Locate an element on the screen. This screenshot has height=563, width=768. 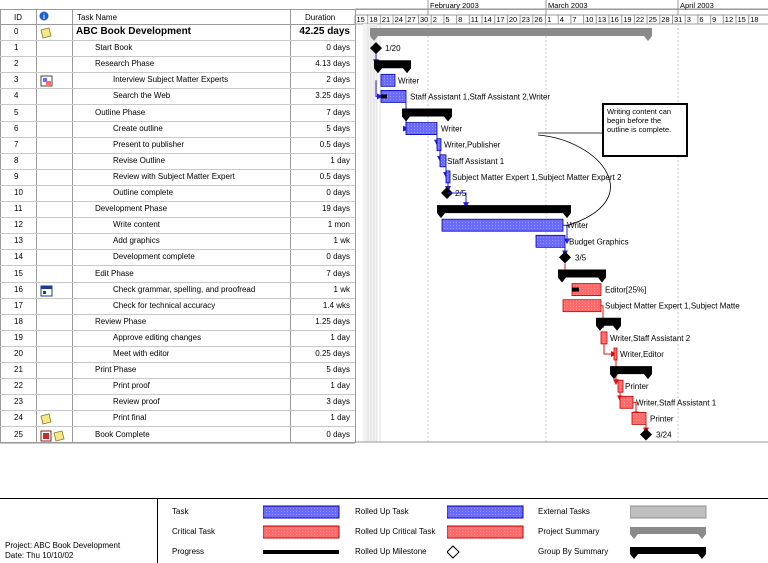
footer-project: Project: ABC Book Development is located at coordinates (63, 545).